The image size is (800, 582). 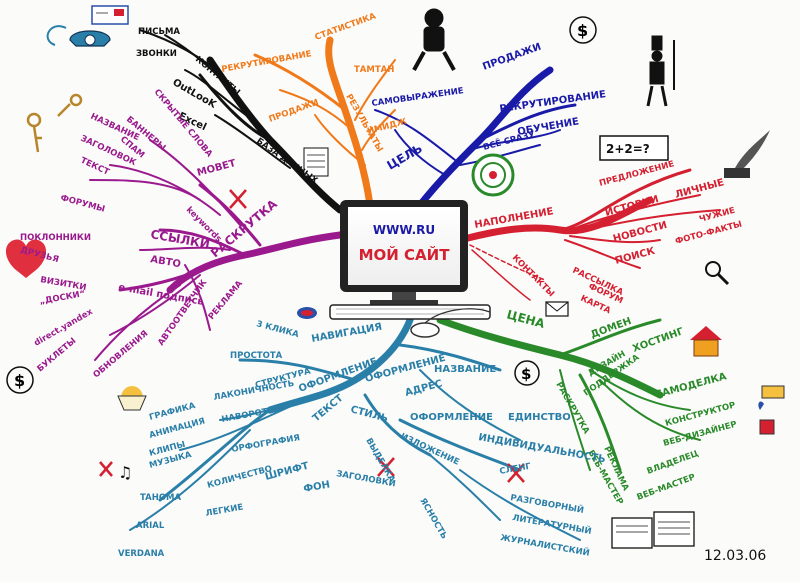 I want to click on formula-text: 2+2=?, so click(x=628, y=149).